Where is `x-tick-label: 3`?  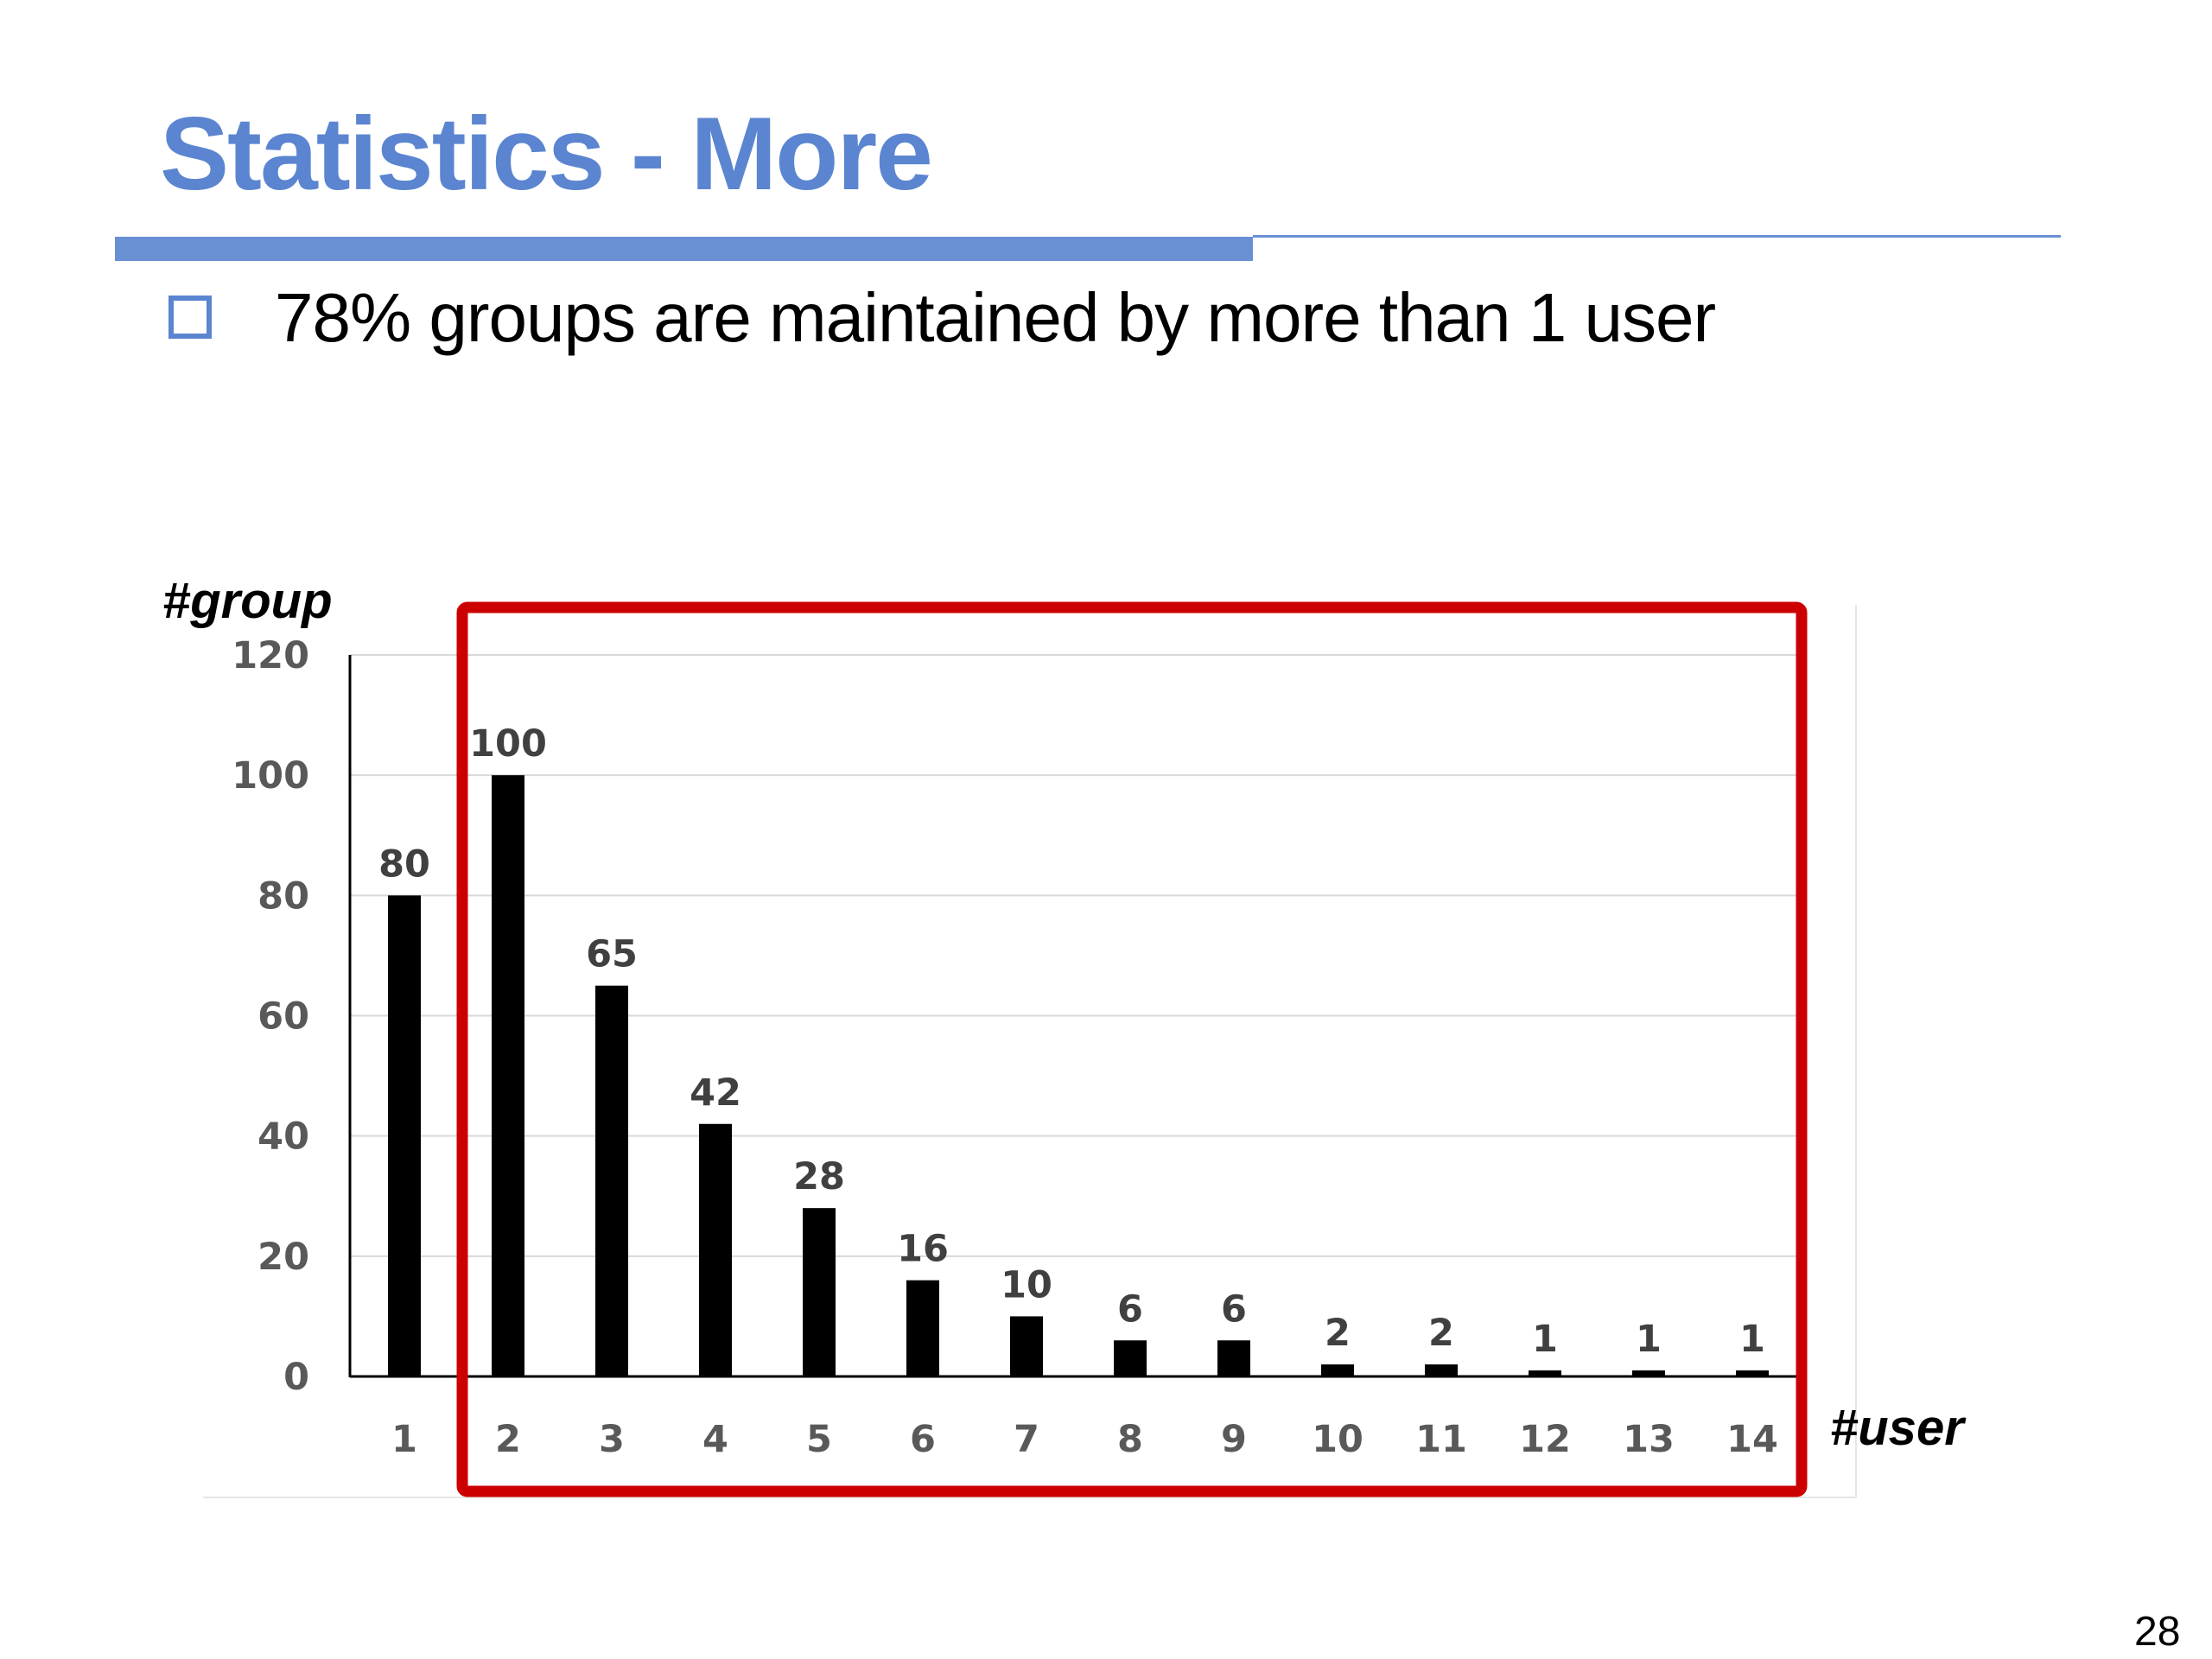
x-tick-label: 3 is located at coordinates (612, 1439).